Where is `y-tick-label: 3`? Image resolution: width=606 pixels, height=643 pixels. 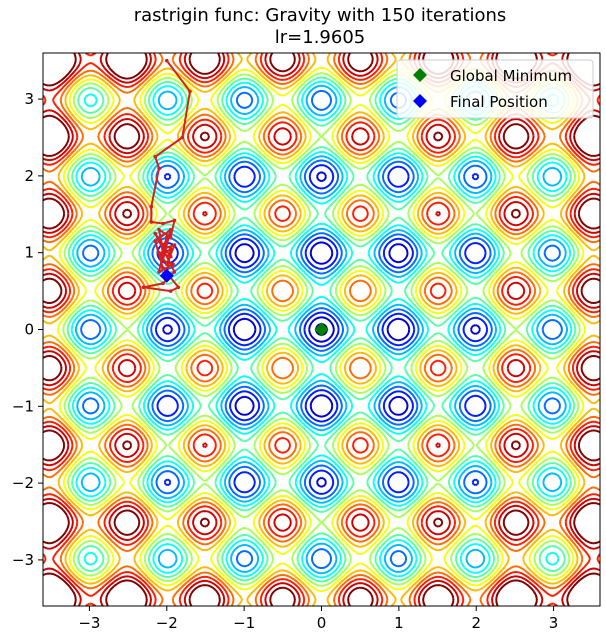
y-tick-label: 3 is located at coordinates (29, 99).